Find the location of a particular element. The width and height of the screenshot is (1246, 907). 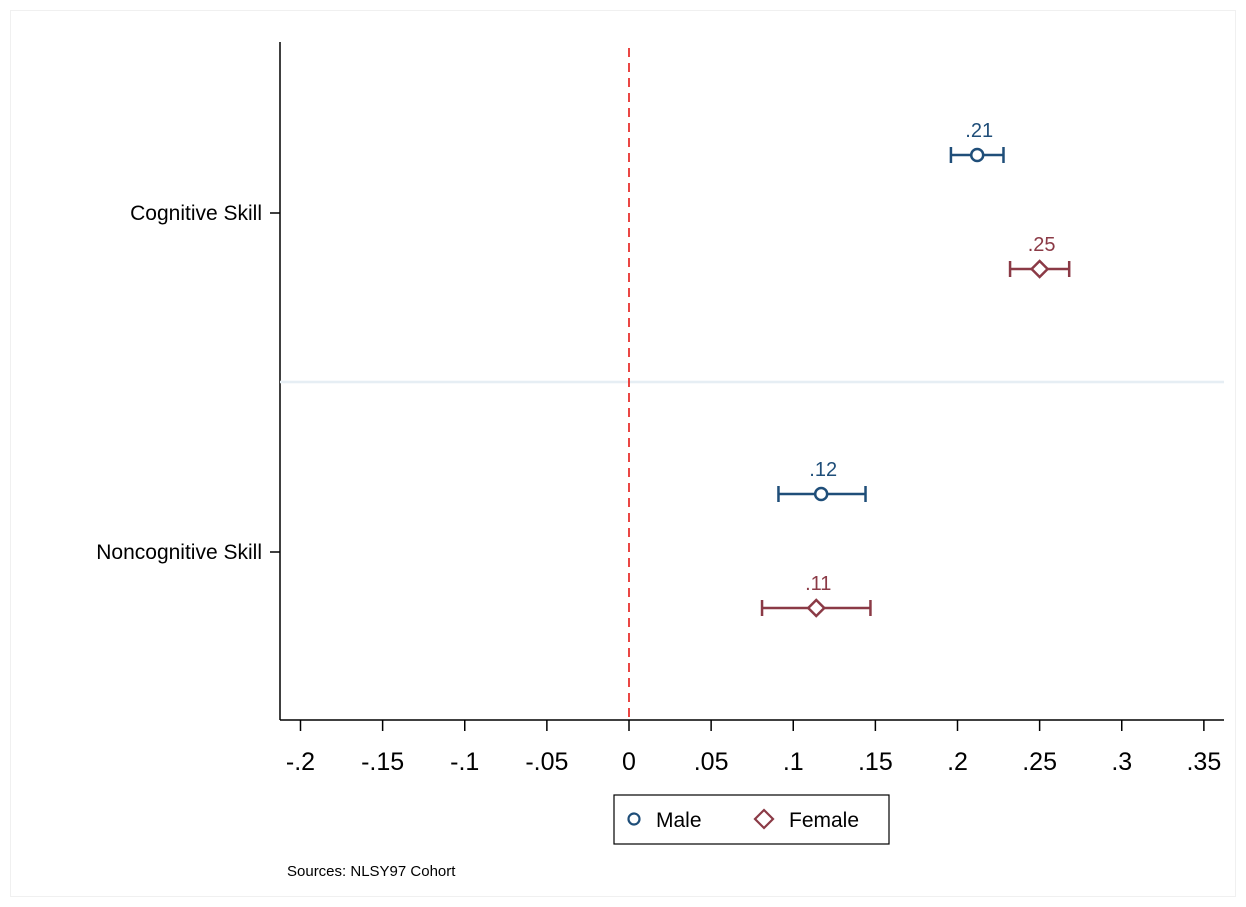

x-tick-label: -.15 is located at coordinates (382, 762).